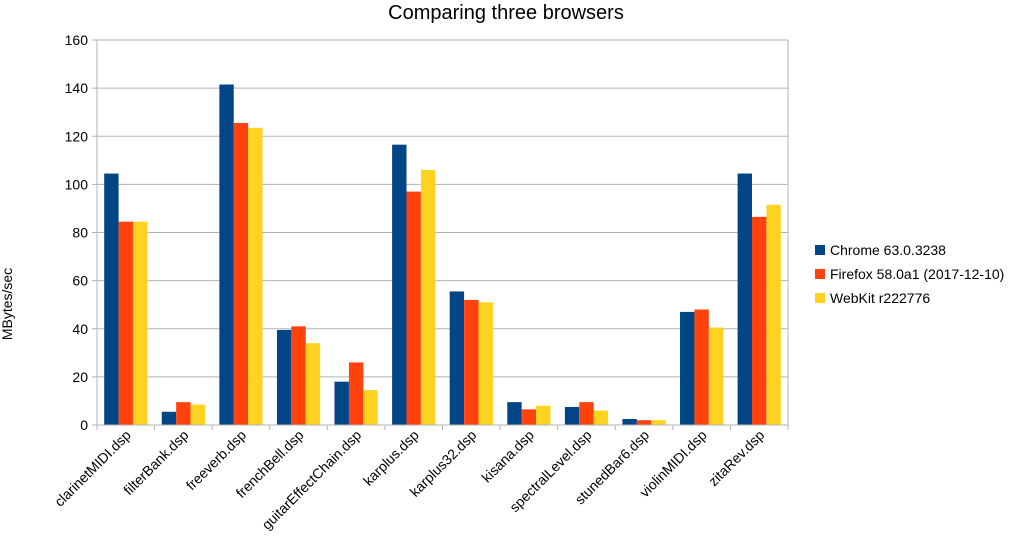  What do you see at coordinates (888, 250) in the screenshot?
I see `legend-label: Chrome 63.0.3238` at bounding box center [888, 250].